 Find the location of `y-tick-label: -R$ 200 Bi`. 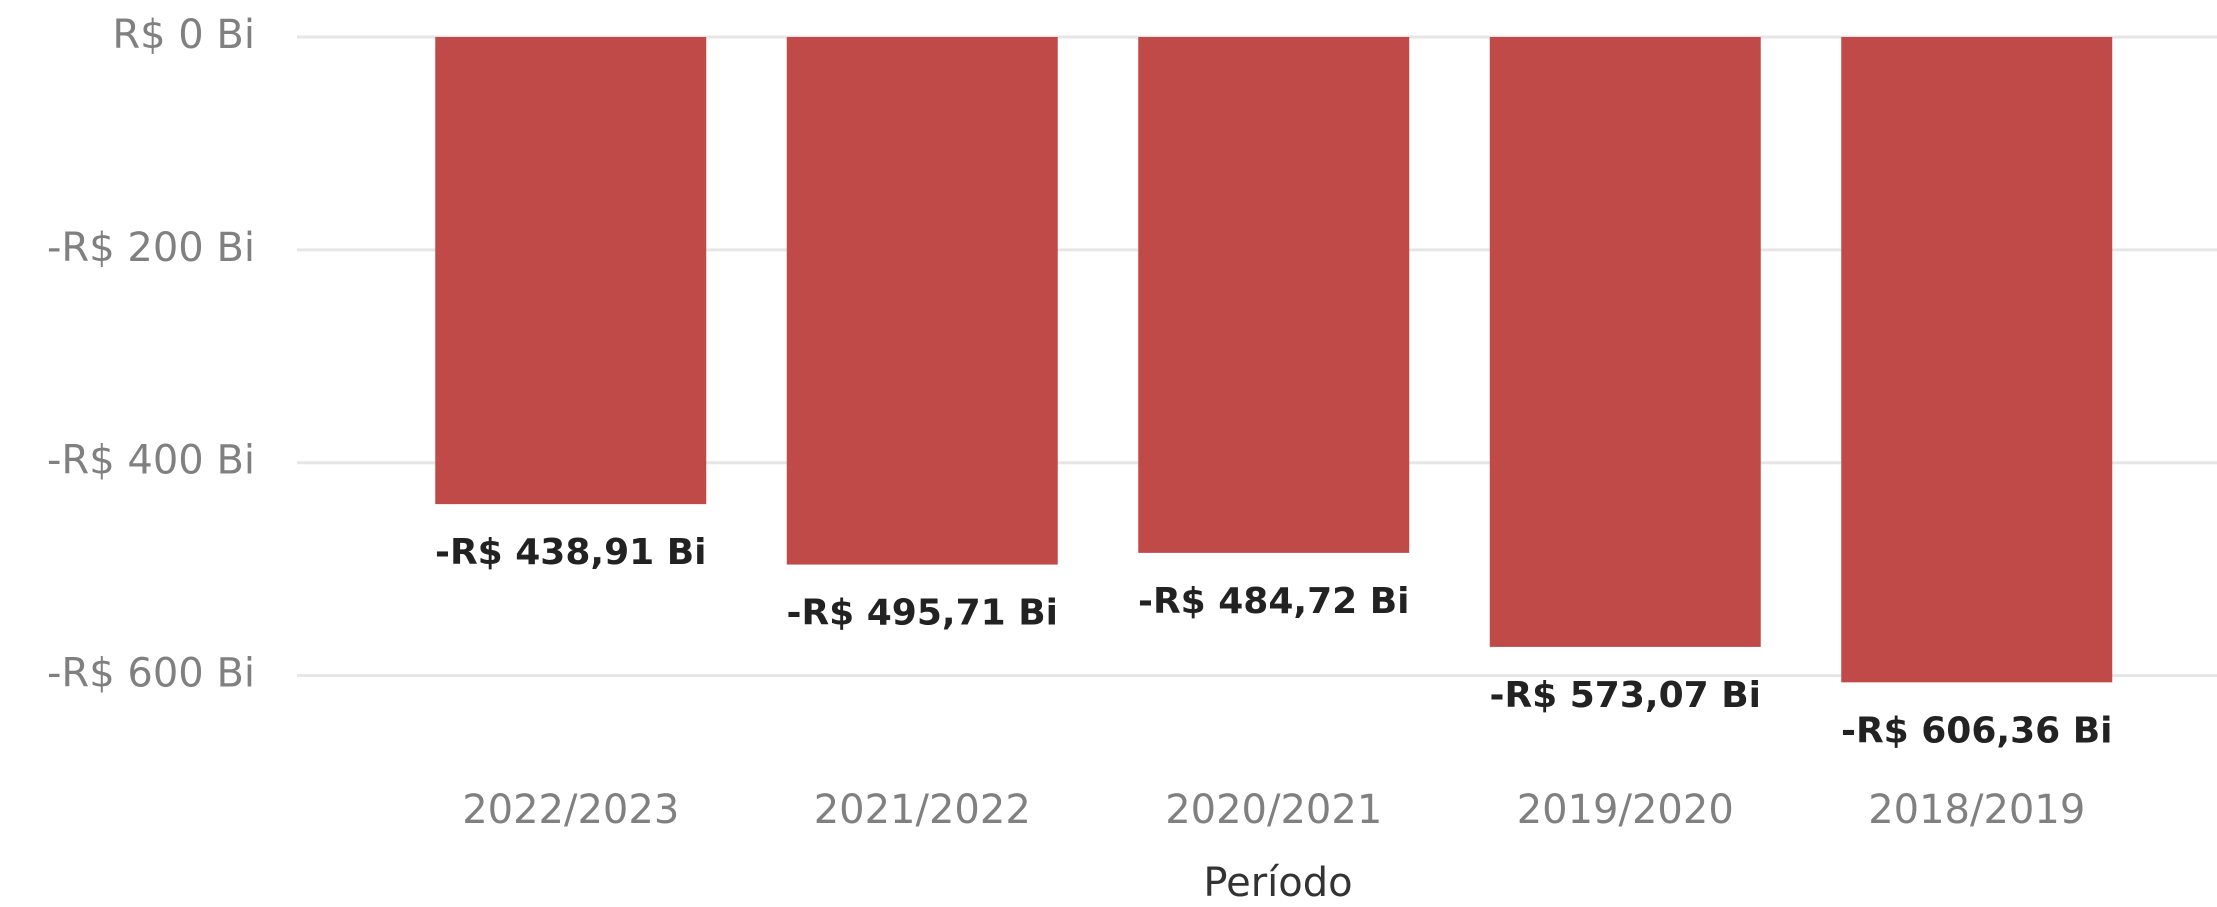

y-tick-label: -R$ 200 Bi is located at coordinates (151, 248).